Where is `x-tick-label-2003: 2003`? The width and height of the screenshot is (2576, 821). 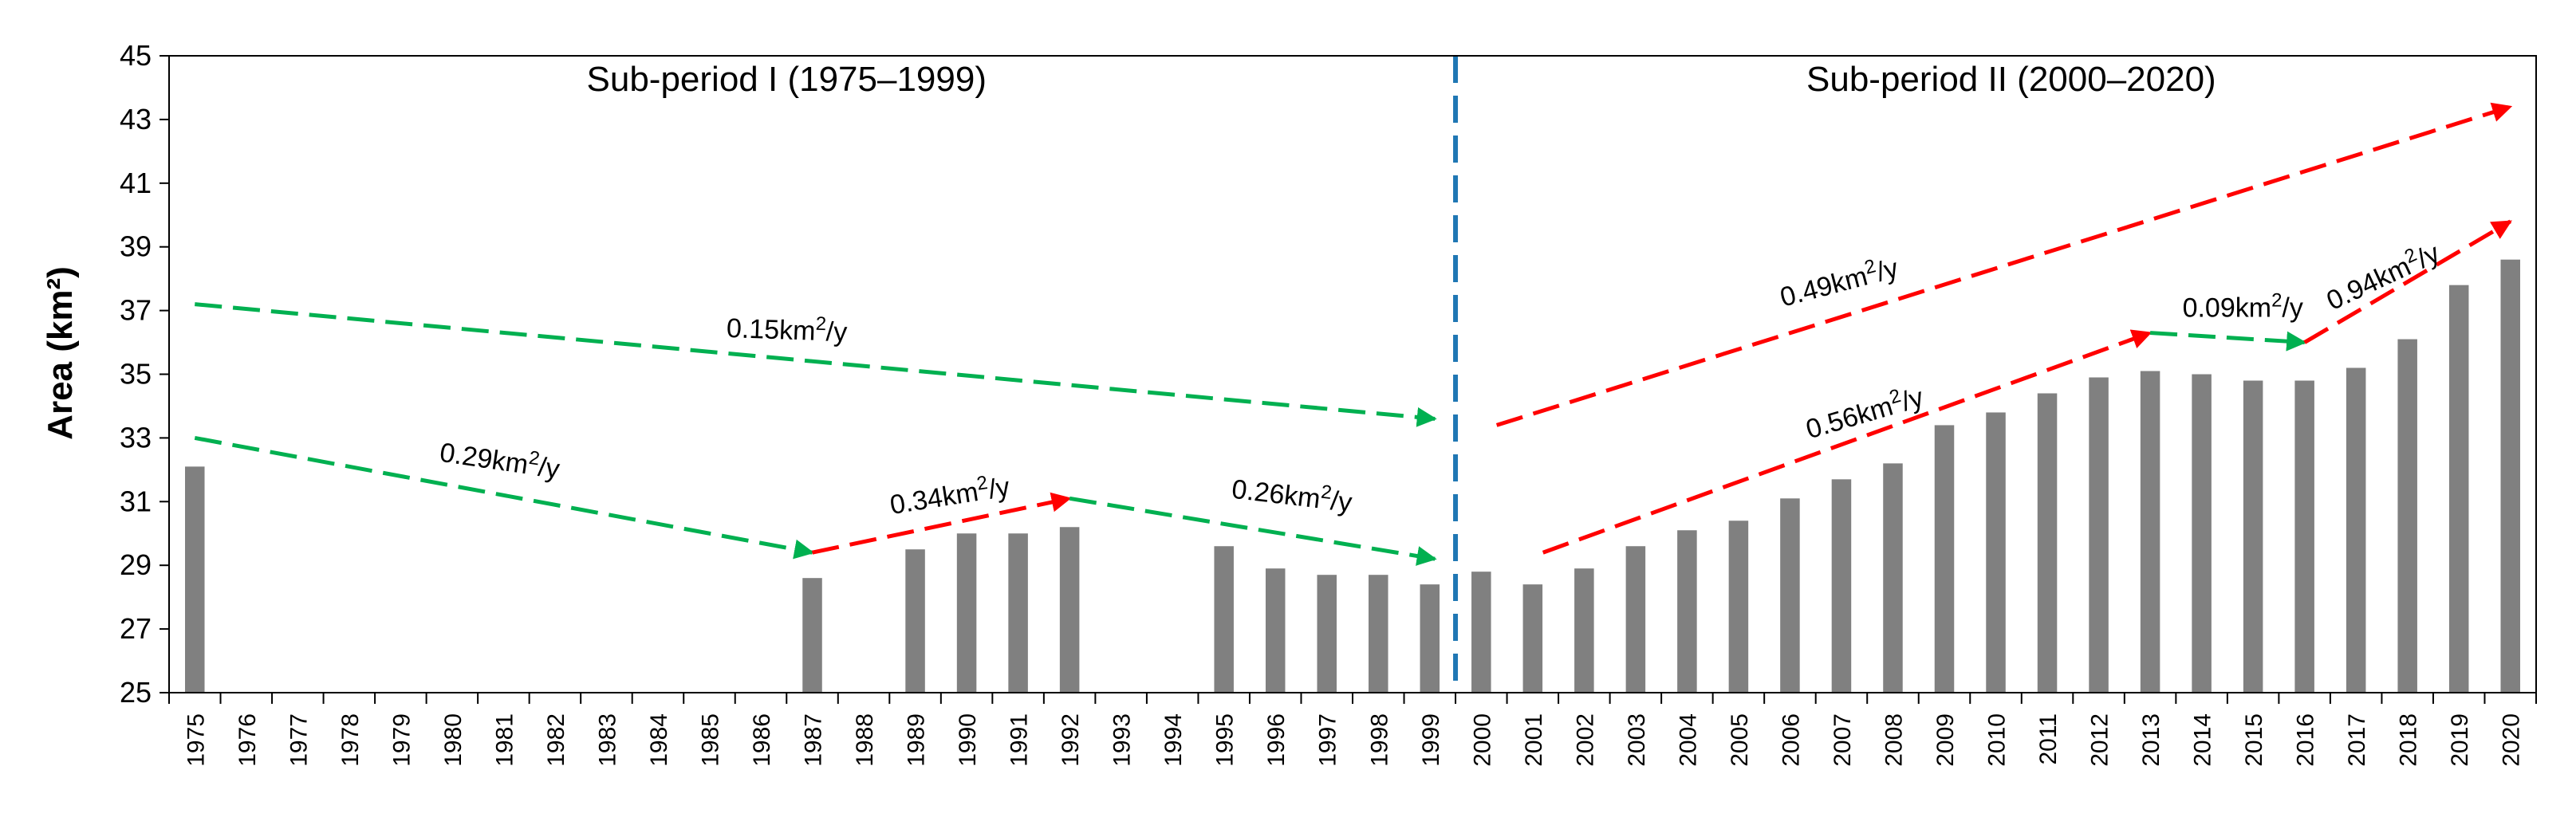 x-tick-label-2003: 2003 is located at coordinates (1637, 740).